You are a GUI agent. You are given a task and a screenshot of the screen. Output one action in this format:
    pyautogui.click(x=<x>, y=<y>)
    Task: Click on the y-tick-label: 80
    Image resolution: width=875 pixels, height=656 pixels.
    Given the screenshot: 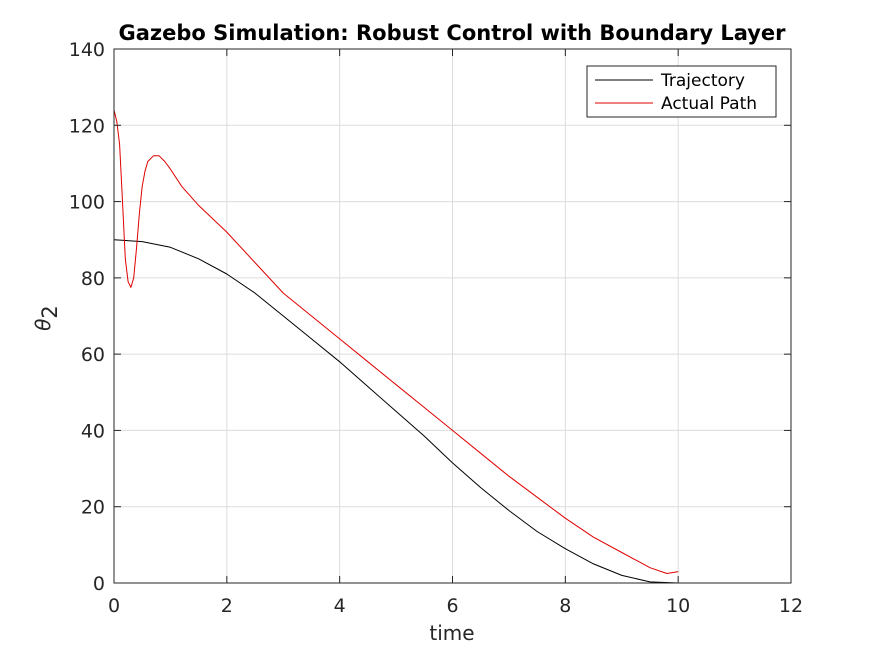 What is the action you would take?
    pyautogui.click(x=93, y=279)
    